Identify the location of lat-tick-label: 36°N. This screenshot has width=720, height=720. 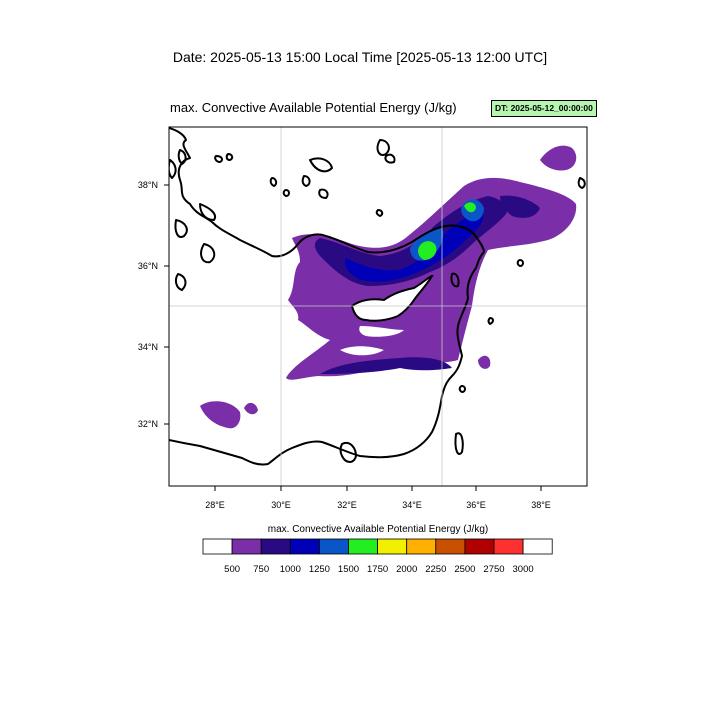
(148, 266).